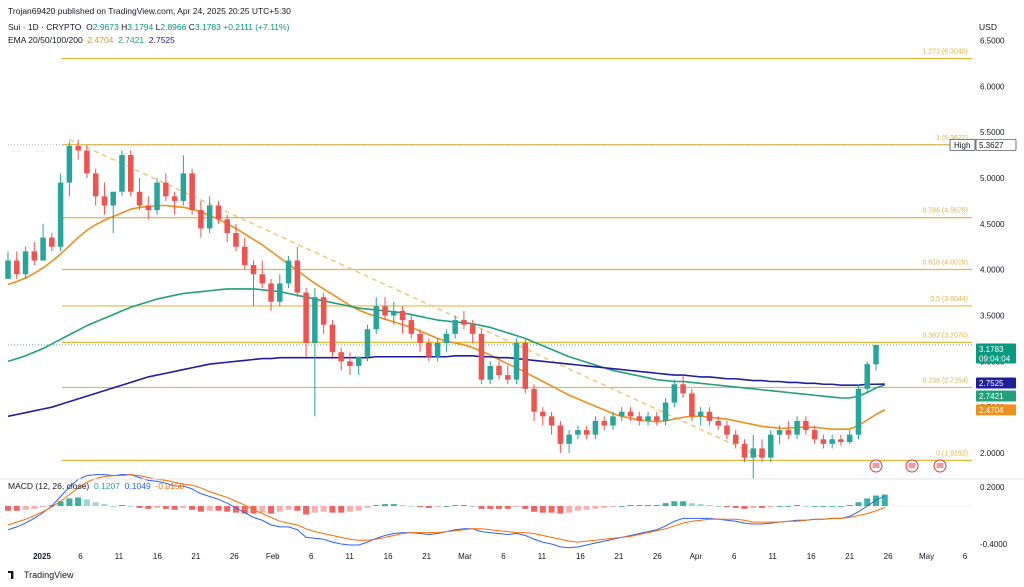  What do you see at coordinates (992, 453) in the screenshot?
I see `y-tick-label: 2.0000` at bounding box center [992, 453].